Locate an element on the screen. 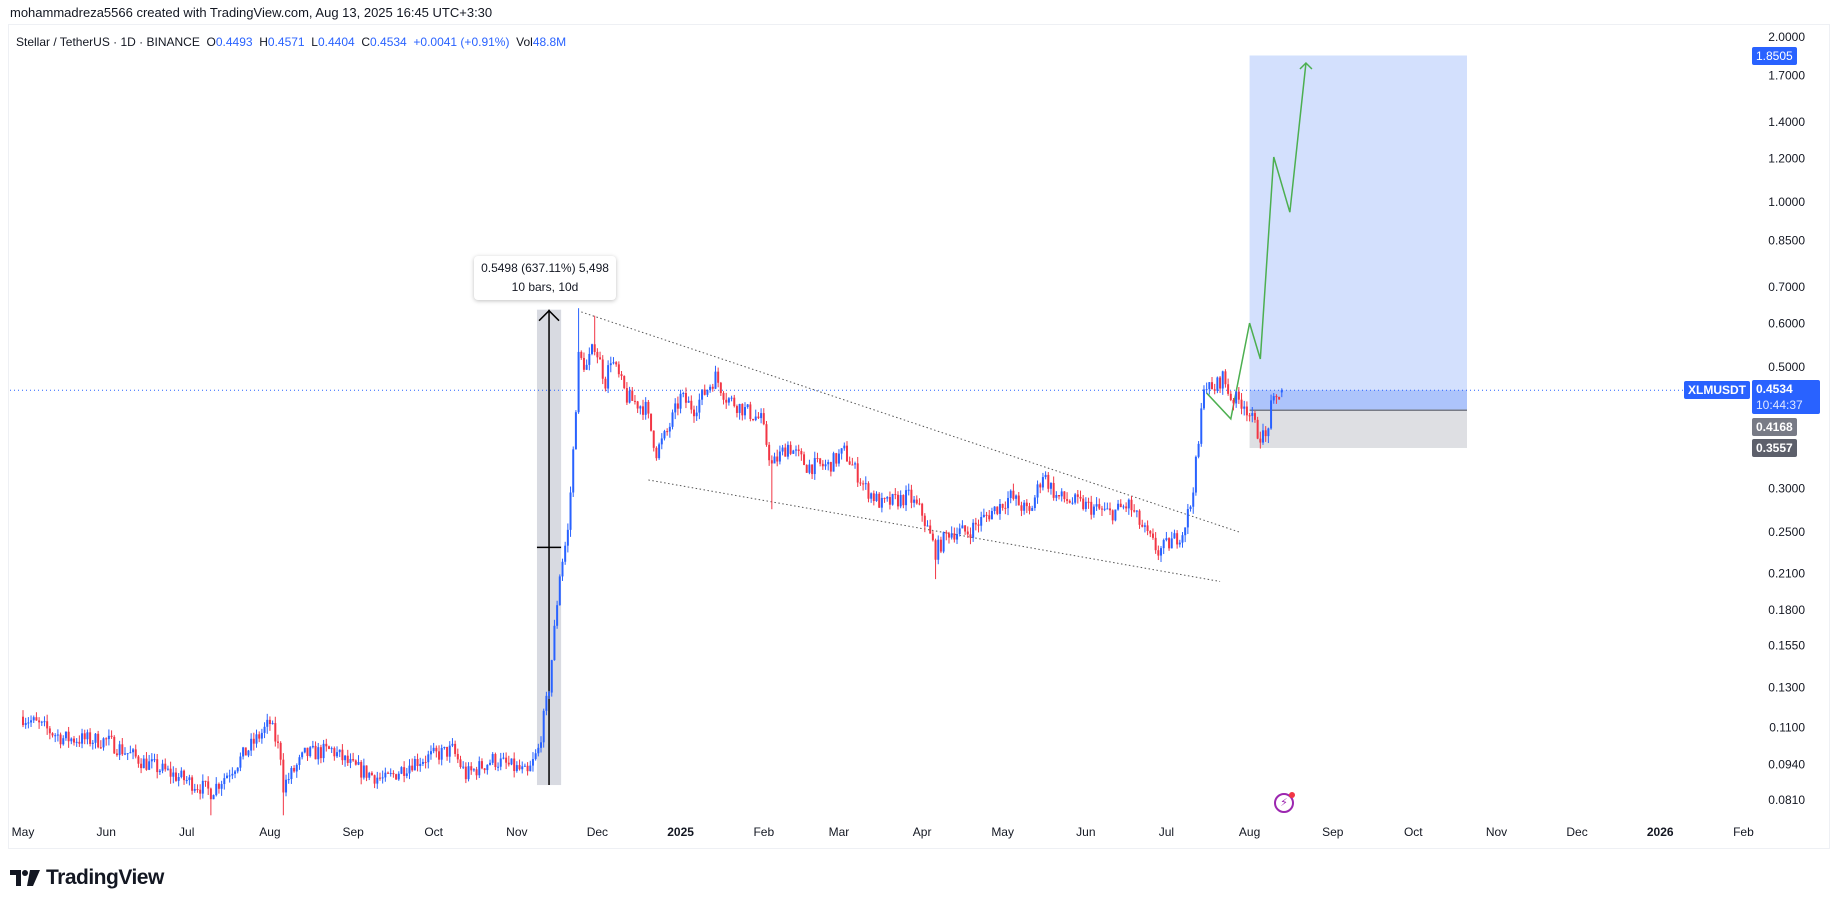 The width and height of the screenshot is (1835, 909). tradingview-logo: TradingView is located at coordinates (87, 878).